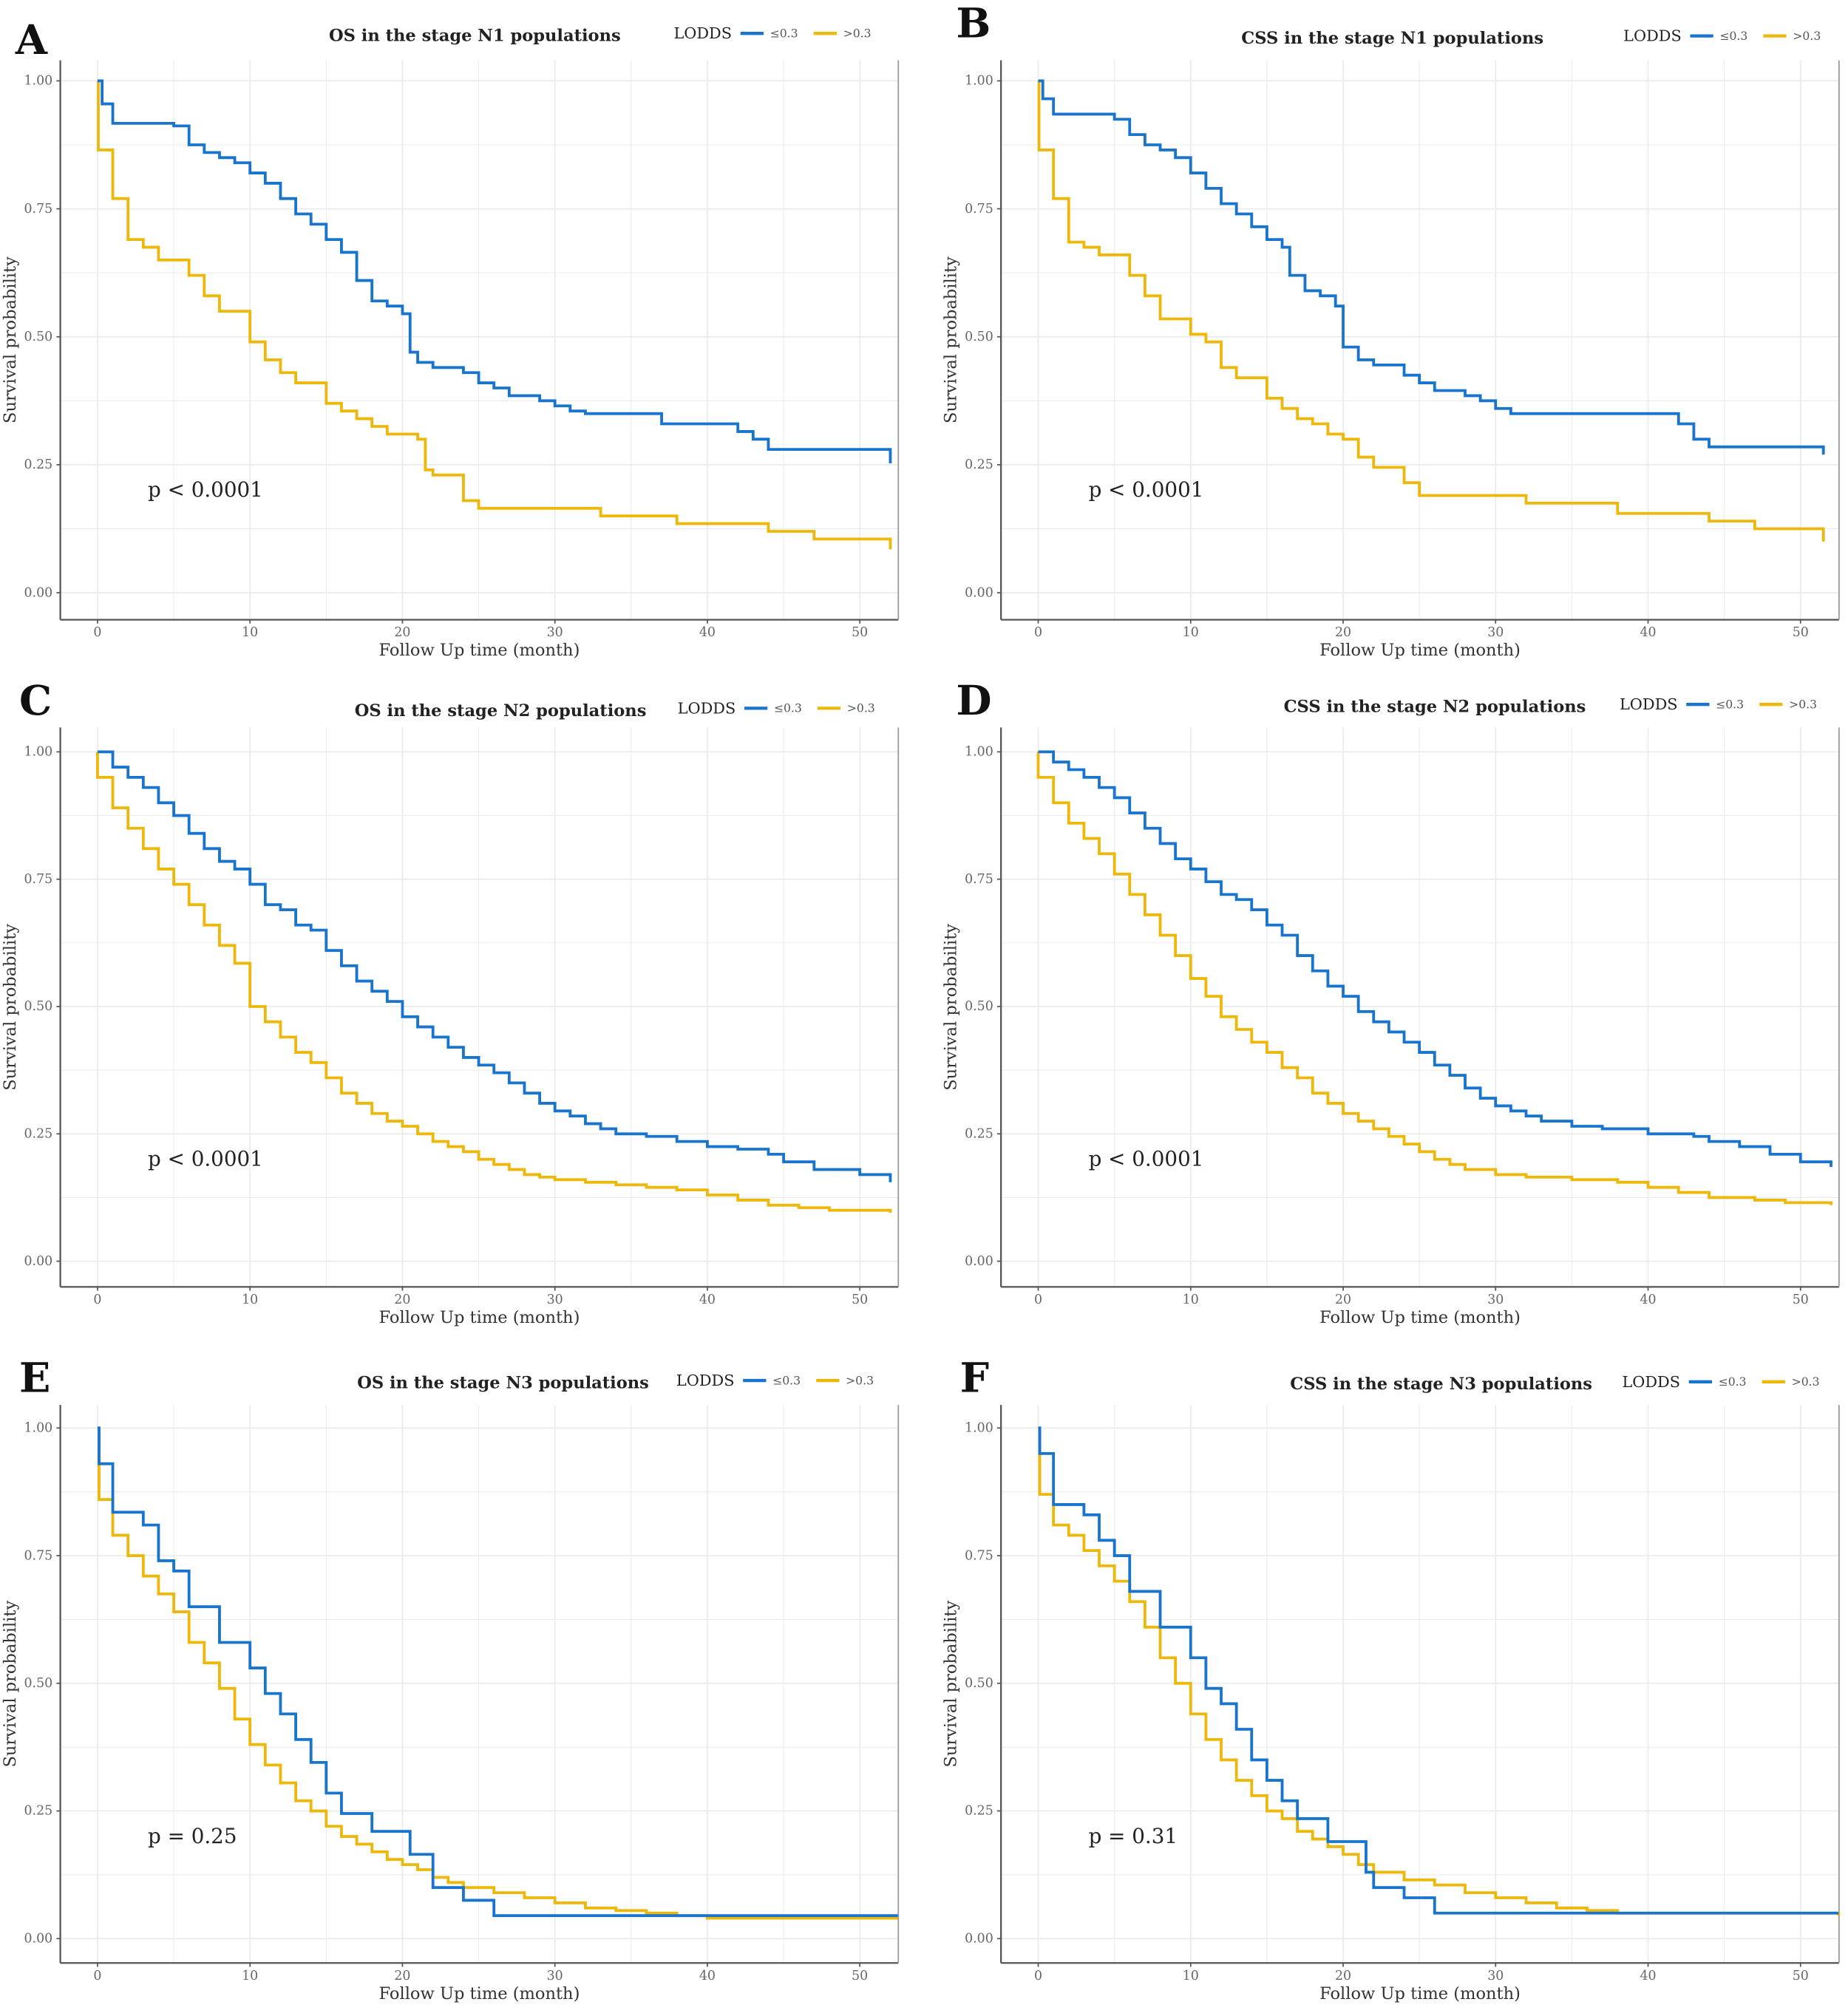  What do you see at coordinates (973, 701) in the screenshot?
I see `panel-letter: D` at bounding box center [973, 701].